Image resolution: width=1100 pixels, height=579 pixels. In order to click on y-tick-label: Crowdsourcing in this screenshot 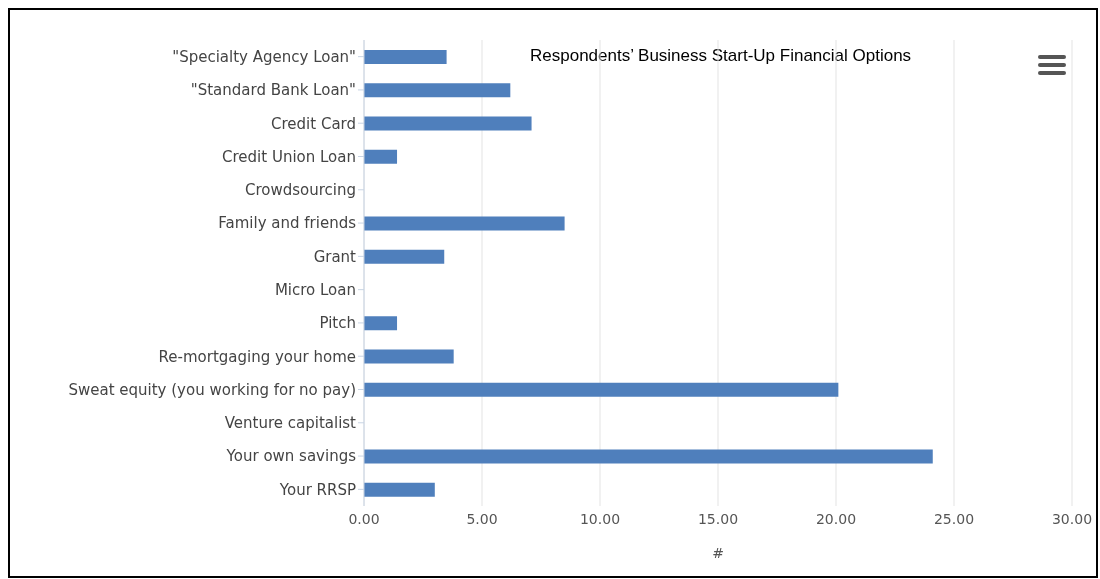, I will do `click(300, 190)`.